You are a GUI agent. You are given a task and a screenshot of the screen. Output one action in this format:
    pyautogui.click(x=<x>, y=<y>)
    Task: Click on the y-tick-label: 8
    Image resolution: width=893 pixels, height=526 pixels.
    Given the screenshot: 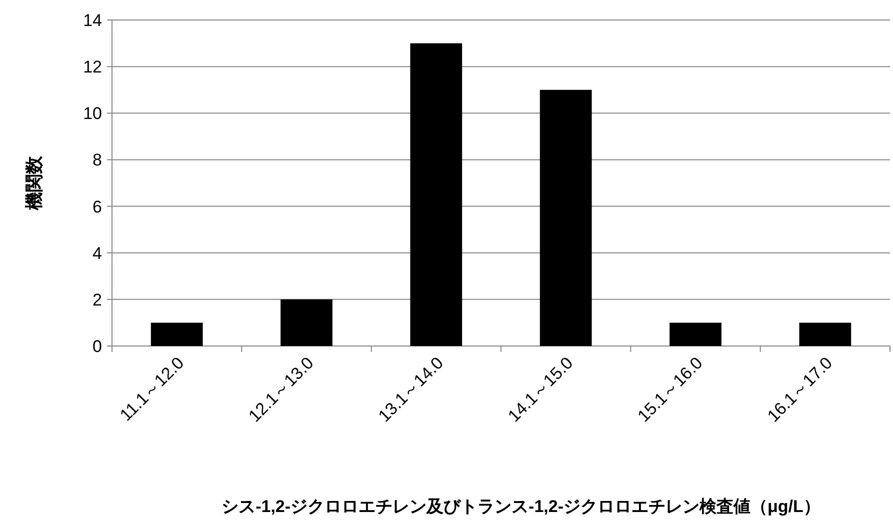 What is the action you would take?
    pyautogui.click(x=97, y=160)
    